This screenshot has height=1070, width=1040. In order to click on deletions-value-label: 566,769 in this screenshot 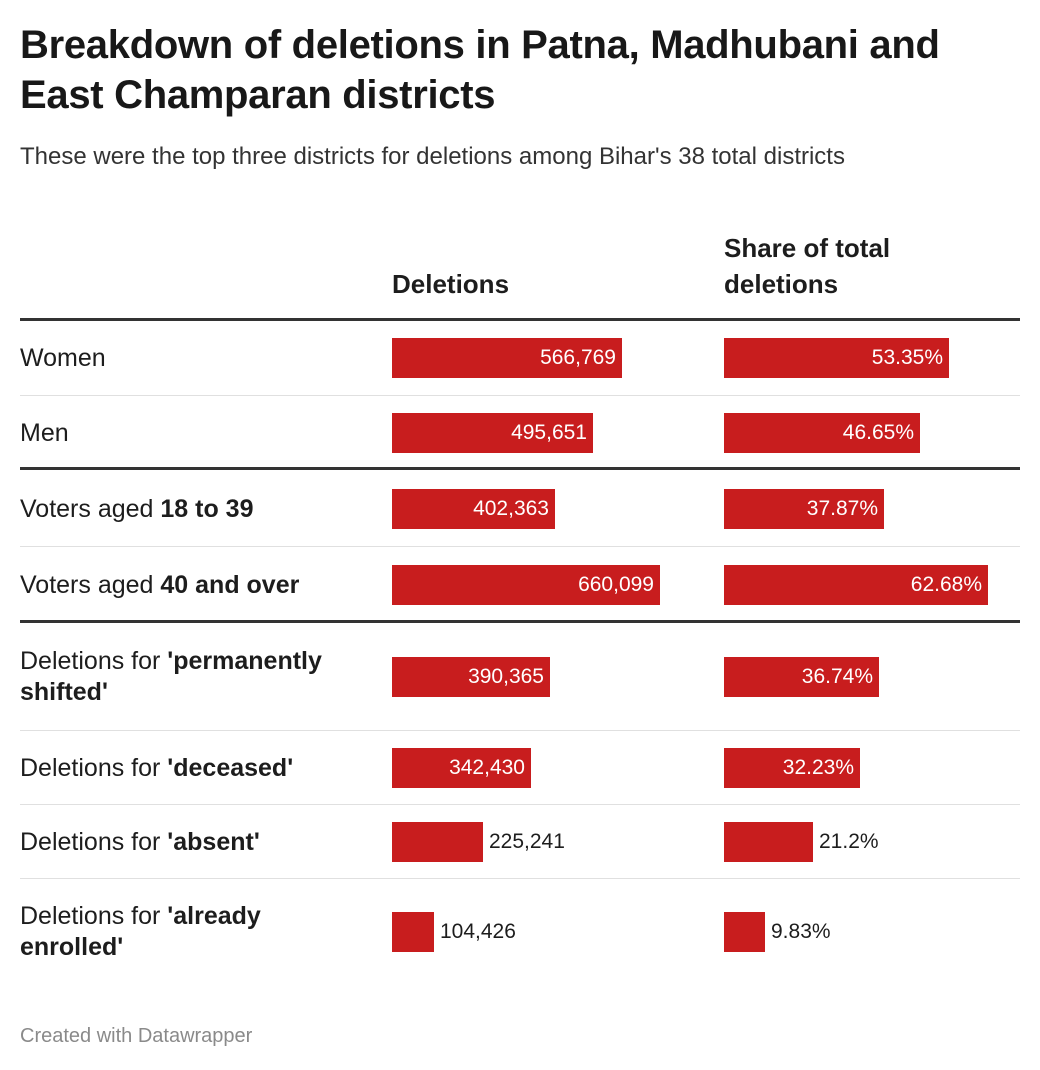, I will do `click(578, 357)`.